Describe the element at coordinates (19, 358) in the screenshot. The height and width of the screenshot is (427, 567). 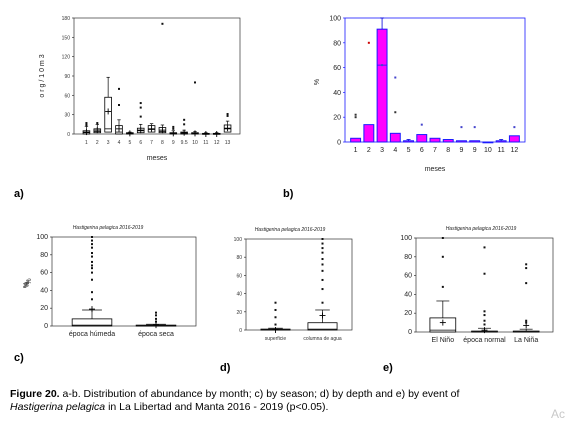
I see `panel-label-c: c)` at that location.